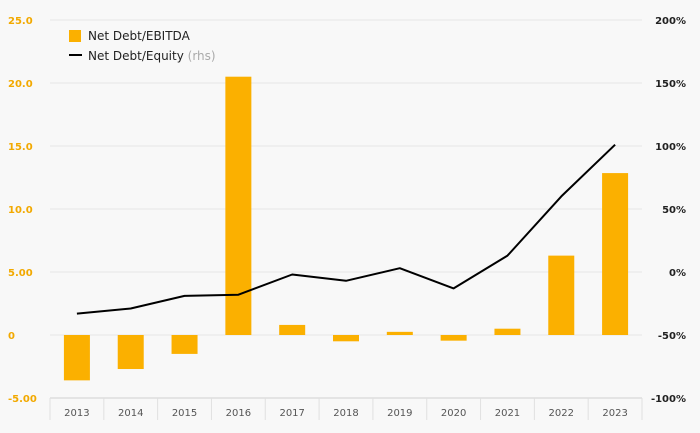 The width and height of the screenshot is (700, 433). What do you see at coordinates (152, 56) in the screenshot?
I see `legend-label-equity: Net Debt/Equity (rhs)` at bounding box center [152, 56].